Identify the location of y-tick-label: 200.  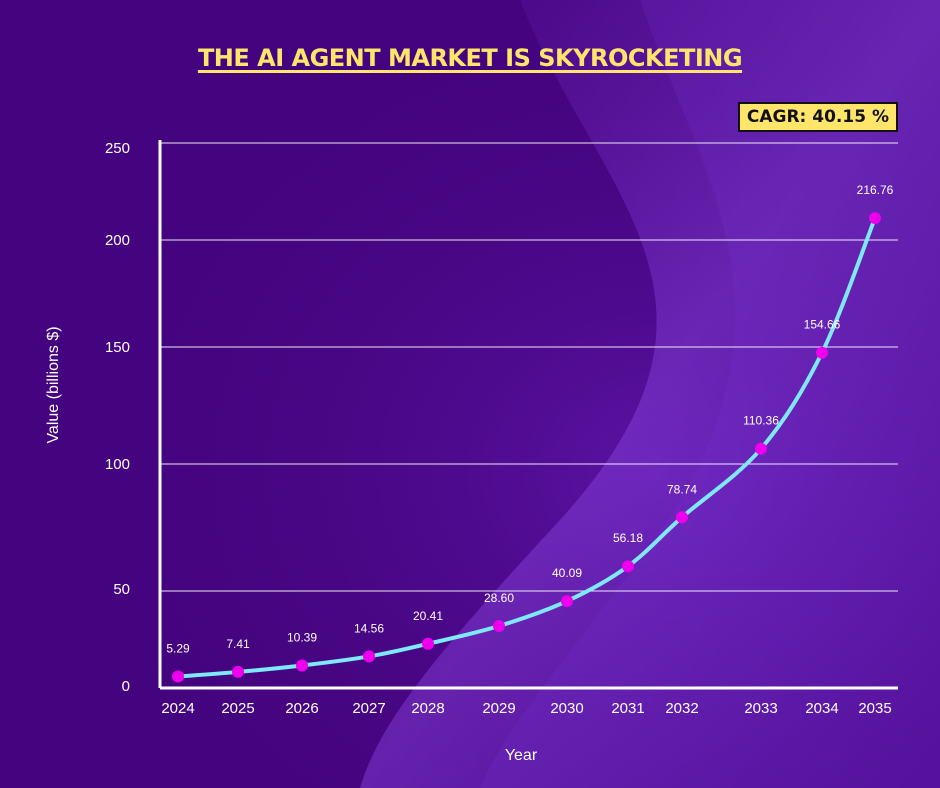
(117, 240).